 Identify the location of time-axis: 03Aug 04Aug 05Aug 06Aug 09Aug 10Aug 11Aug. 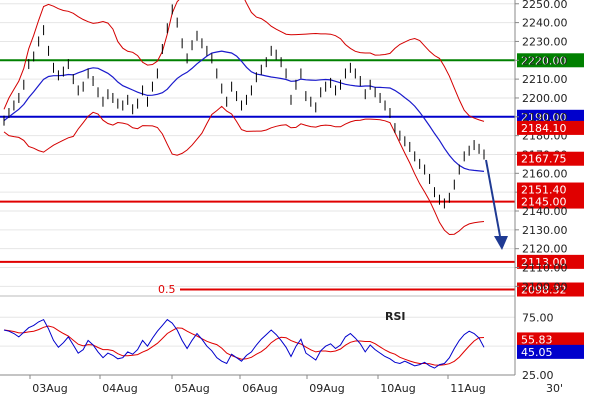
(257, 384).